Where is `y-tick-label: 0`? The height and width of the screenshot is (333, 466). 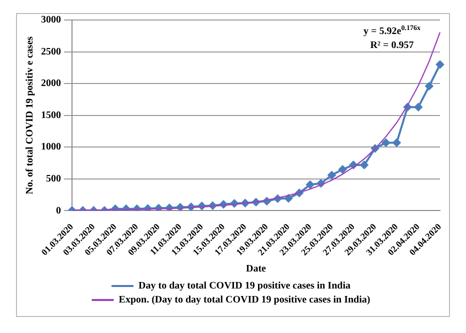 y-tick-label: 0 is located at coordinates (58, 210).